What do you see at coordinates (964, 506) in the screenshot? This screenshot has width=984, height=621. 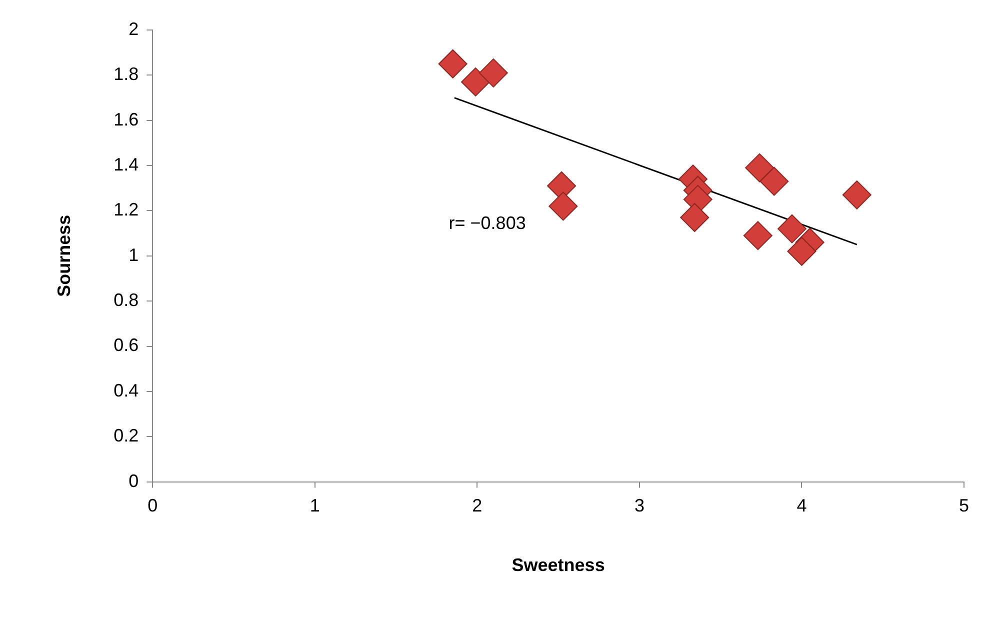 I see `x-tick-label: 5` at bounding box center [964, 506].